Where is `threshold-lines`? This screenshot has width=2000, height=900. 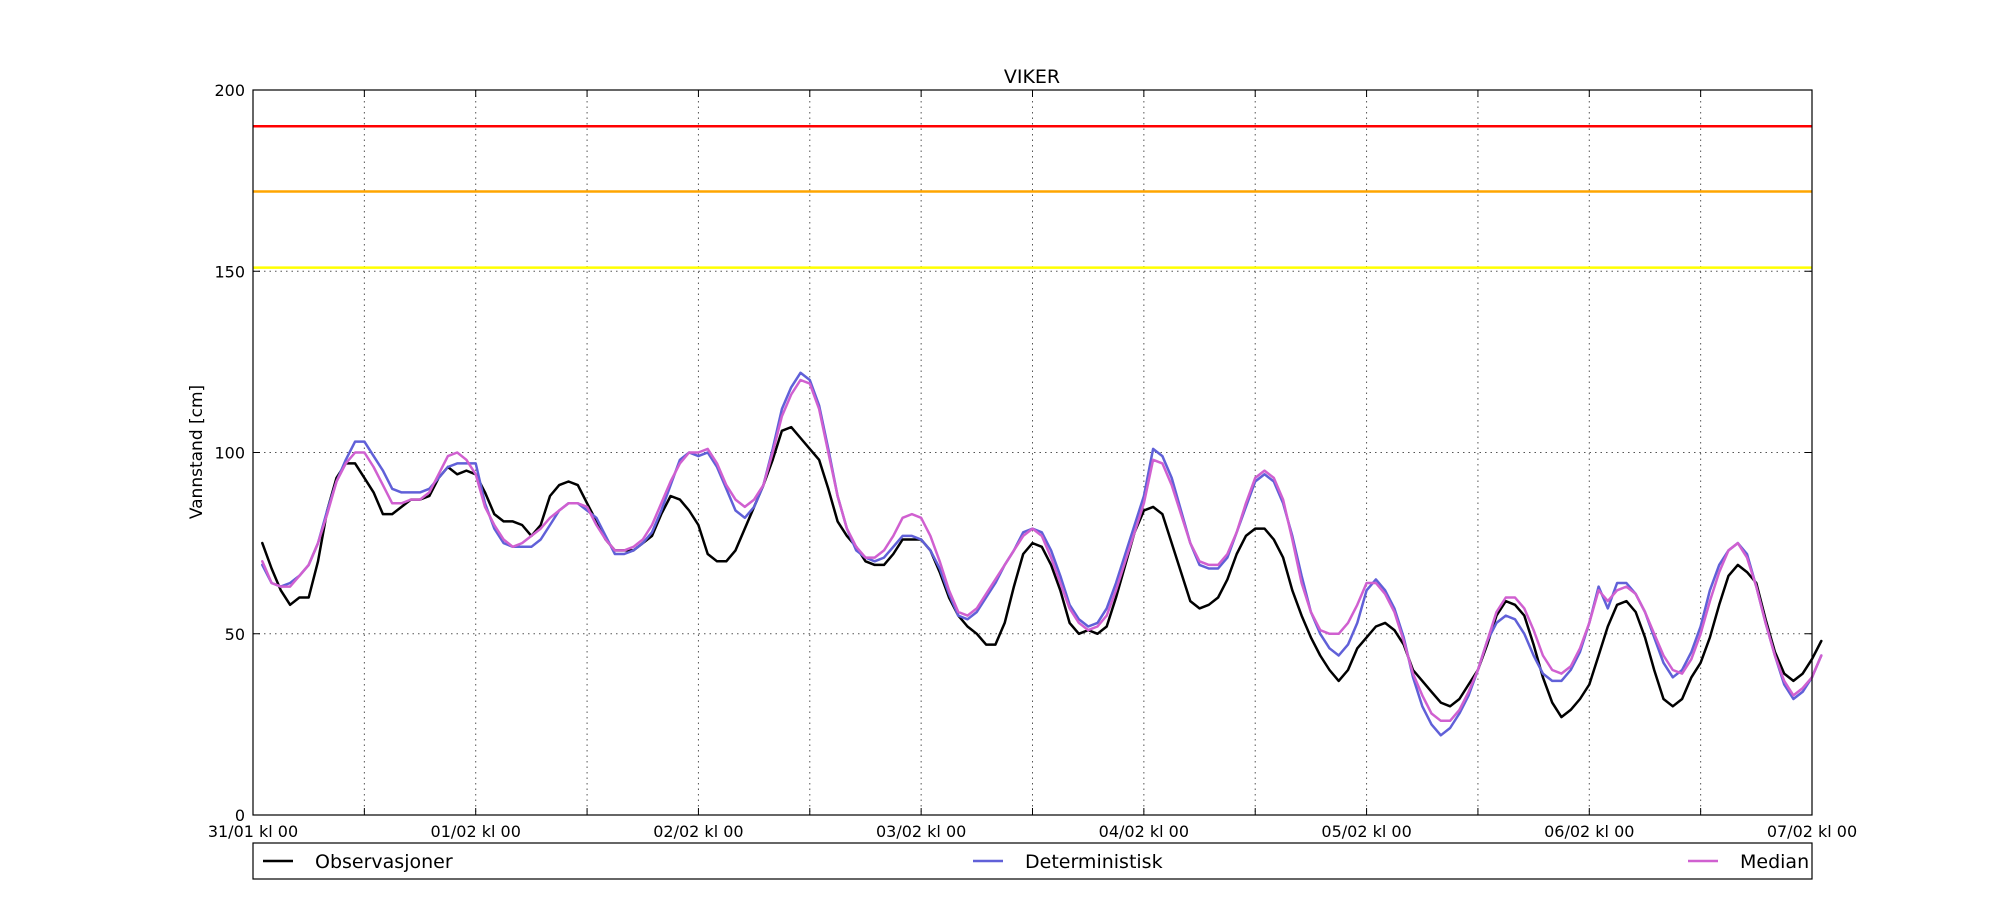
threshold-lines is located at coordinates (1032, 197).